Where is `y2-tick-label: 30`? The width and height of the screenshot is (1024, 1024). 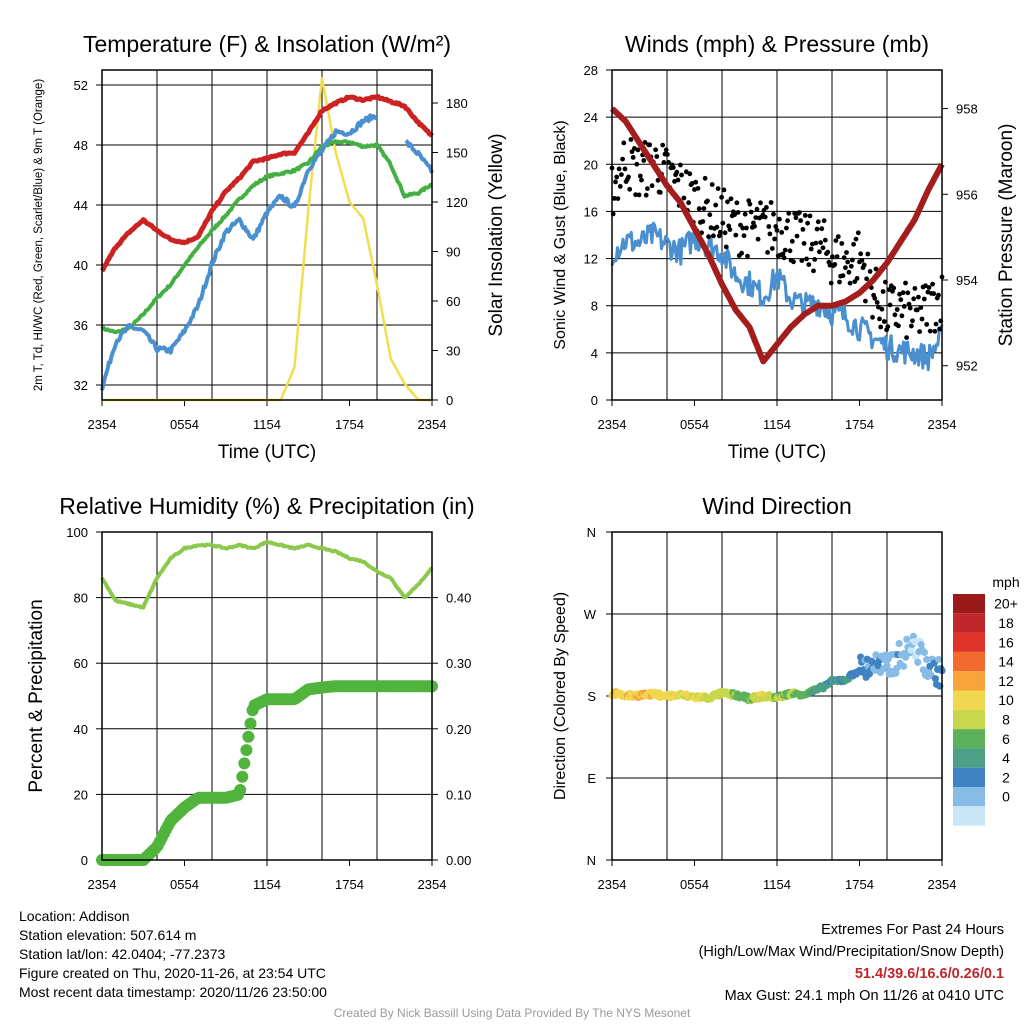
y2-tick-label: 30 is located at coordinates (453, 351).